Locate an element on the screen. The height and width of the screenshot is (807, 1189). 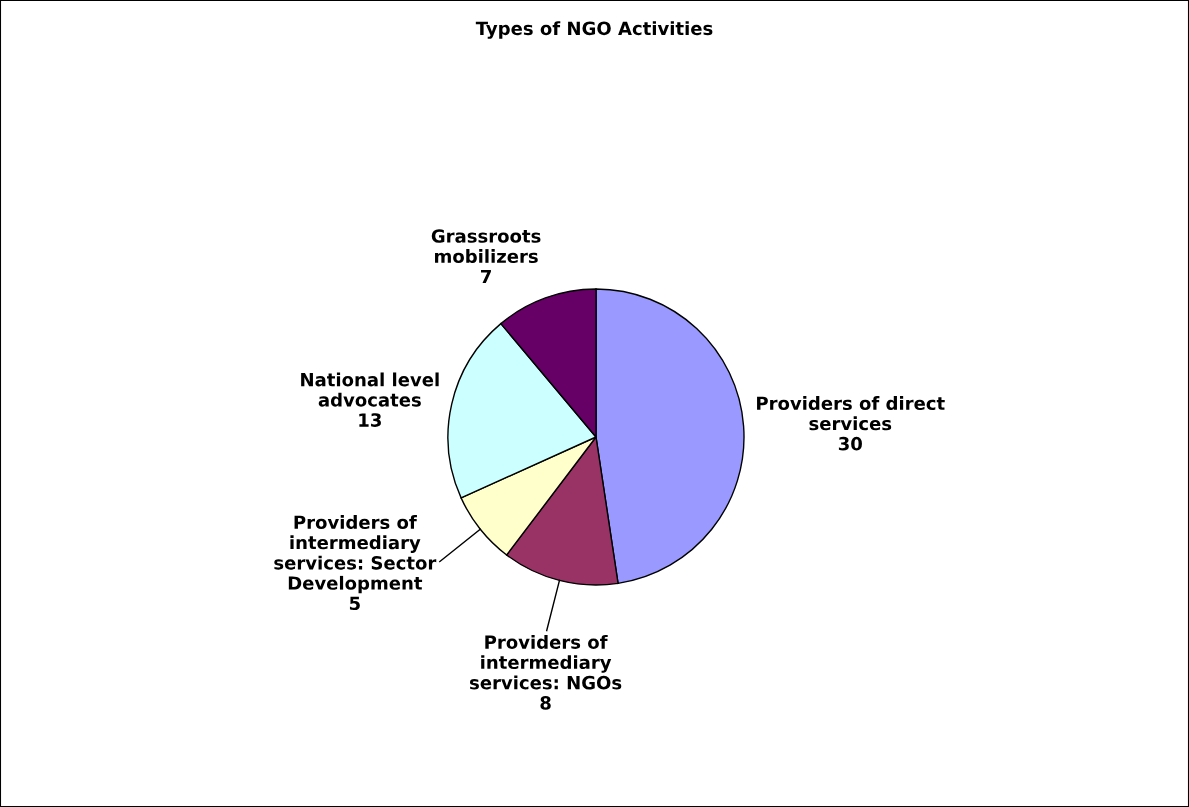
slice-label: Providers of direct services is located at coordinates (851, 413).